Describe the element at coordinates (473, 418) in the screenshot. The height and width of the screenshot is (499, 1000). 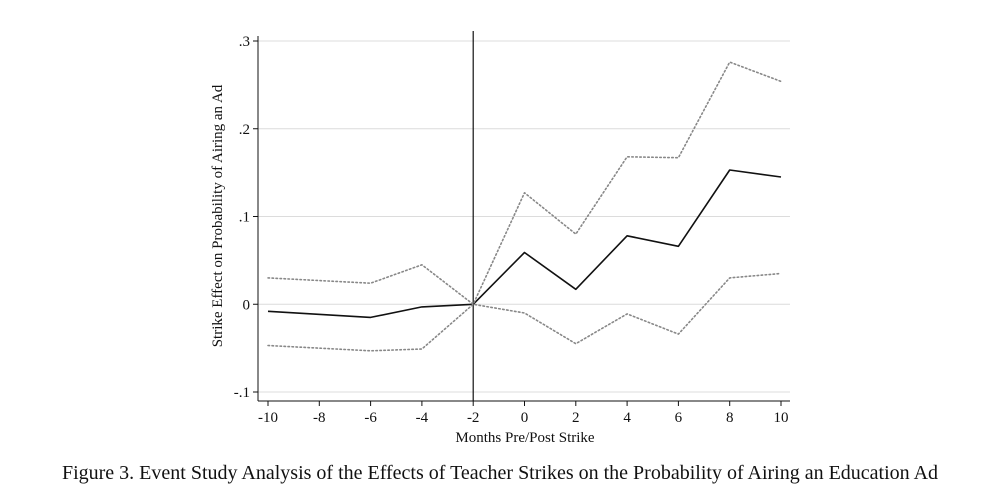
I see `x-tick-label: -2` at that location.